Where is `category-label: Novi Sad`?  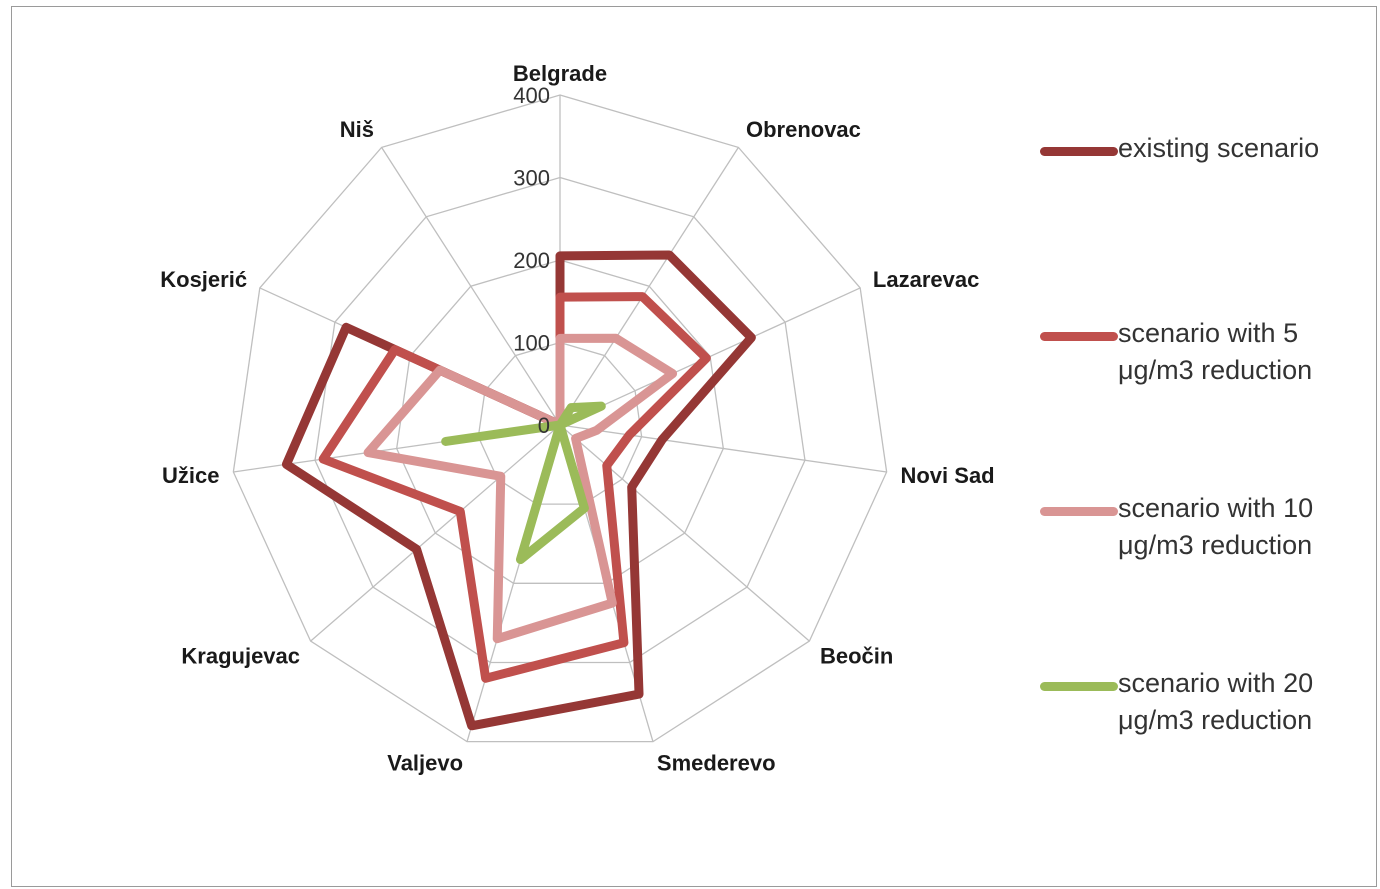 category-label: Novi Sad is located at coordinates (947, 475).